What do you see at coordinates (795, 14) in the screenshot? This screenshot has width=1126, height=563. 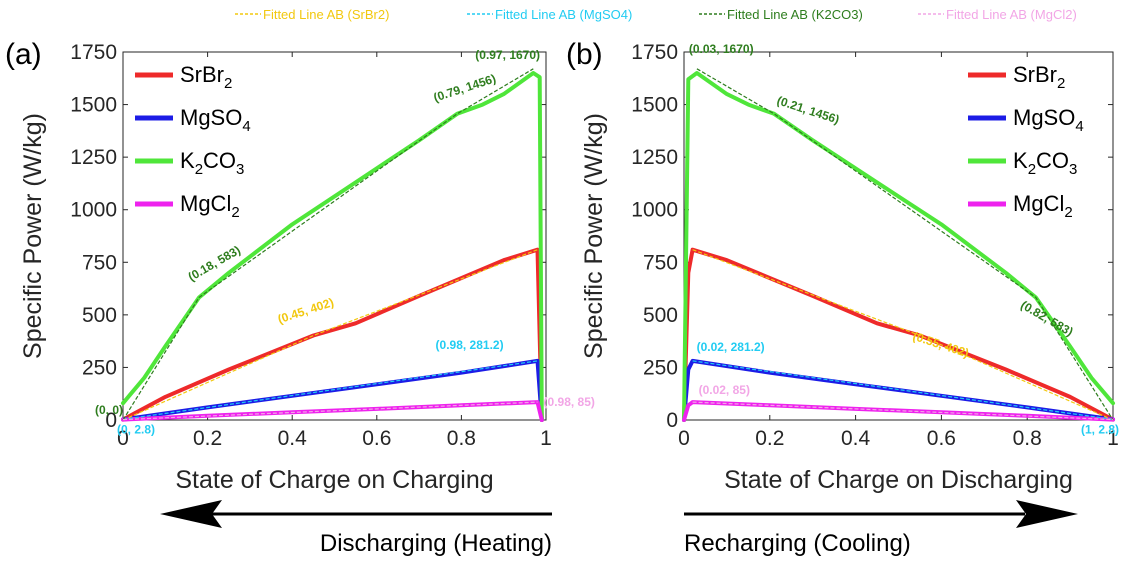 I see `top-legend-label: Fitted Line AB (K2CO3)` at bounding box center [795, 14].